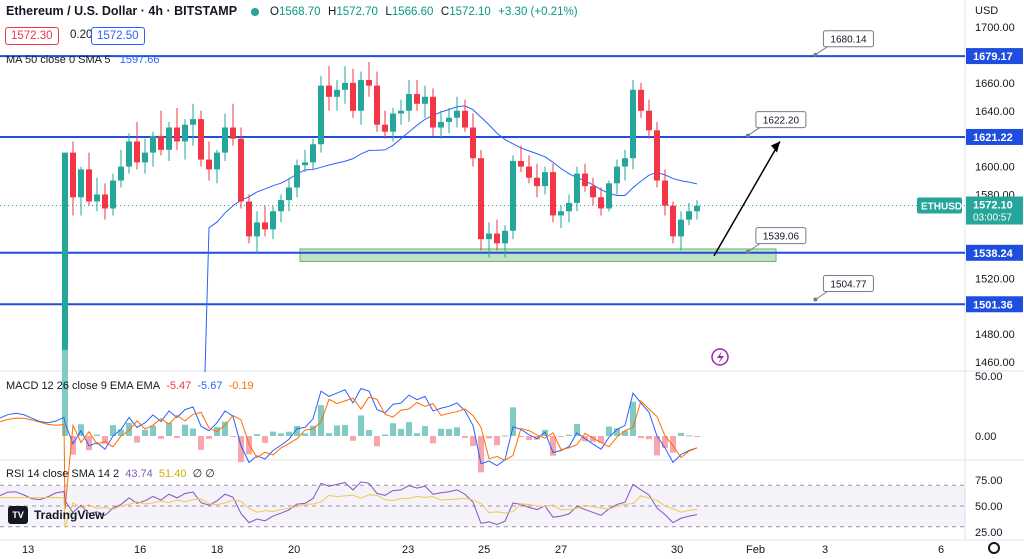  What do you see at coordinates (470, 12) in the screenshot?
I see `close-value: 1572.10` at bounding box center [470, 12].